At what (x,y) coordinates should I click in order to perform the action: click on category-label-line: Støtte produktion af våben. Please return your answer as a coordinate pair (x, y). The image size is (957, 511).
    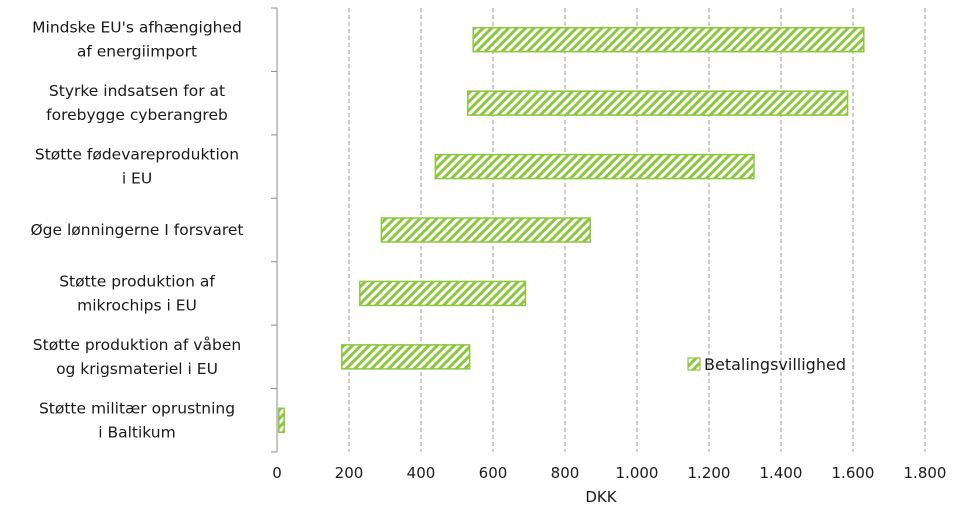
    Looking at the image, I should click on (137, 345).